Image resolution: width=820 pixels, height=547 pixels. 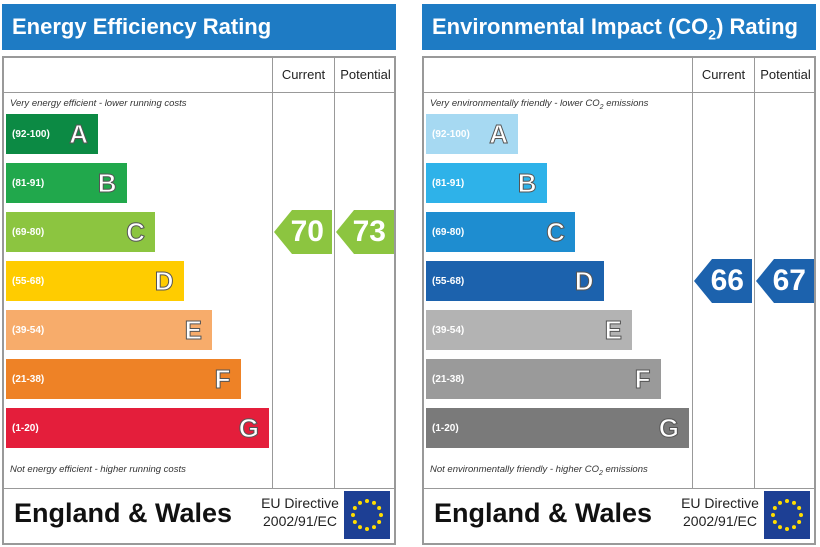 What do you see at coordinates (300, 512) in the screenshot?
I see `eu-directive-label: EU Directive 2002/91/EC` at bounding box center [300, 512].